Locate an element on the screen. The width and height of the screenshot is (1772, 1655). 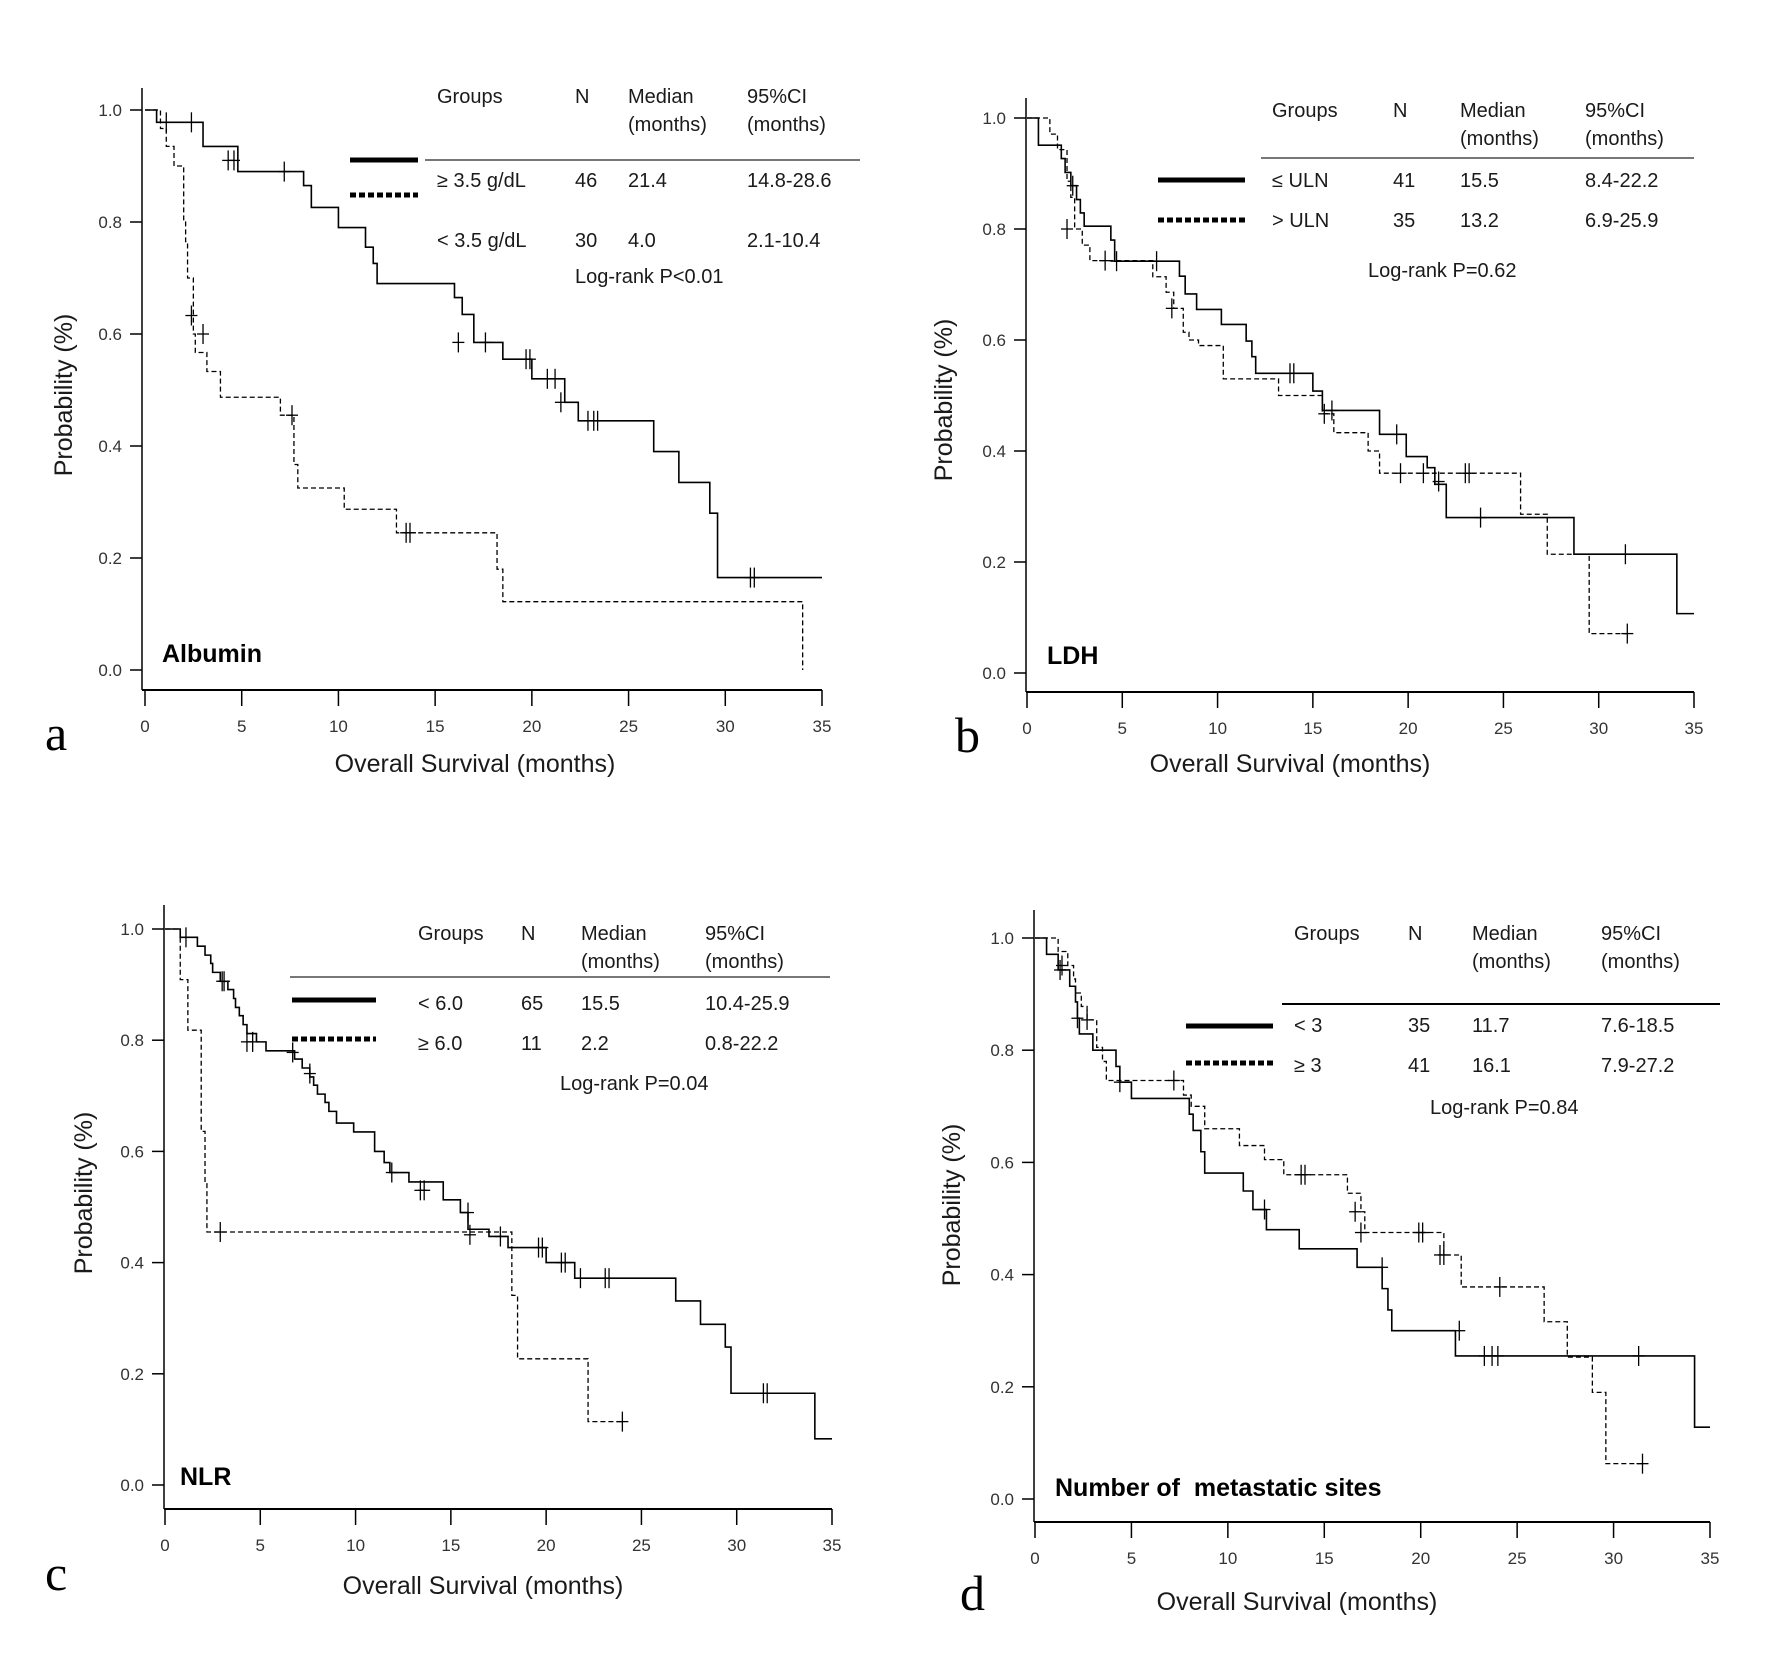
logrank-pvalue: Log-rank P<0.01 is located at coordinates (649, 277).